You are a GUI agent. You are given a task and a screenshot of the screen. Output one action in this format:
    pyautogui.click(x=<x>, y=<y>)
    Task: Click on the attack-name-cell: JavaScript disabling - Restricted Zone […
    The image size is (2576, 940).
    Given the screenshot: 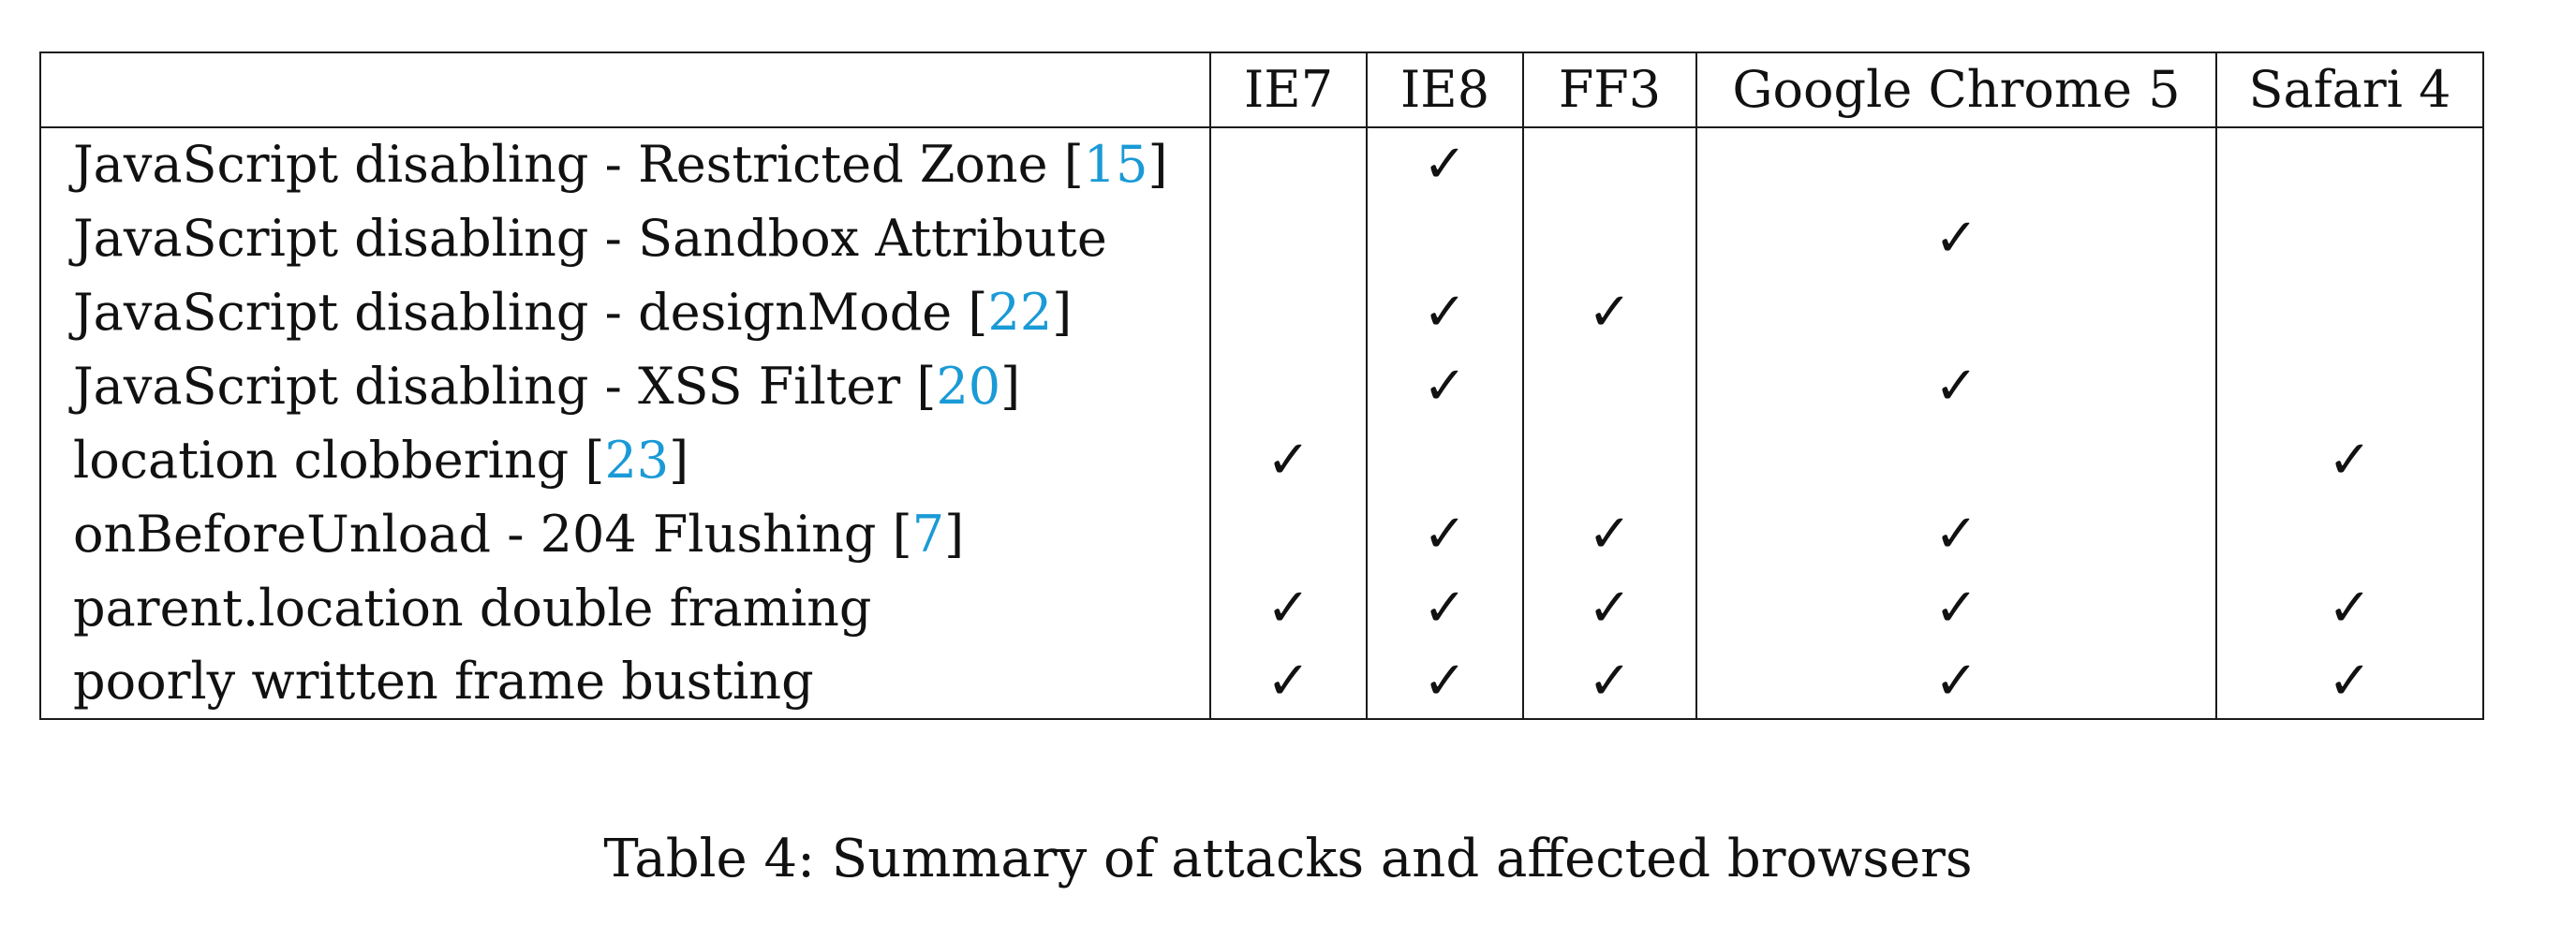 What is the action you would take?
    pyautogui.click(x=625, y=164)
    